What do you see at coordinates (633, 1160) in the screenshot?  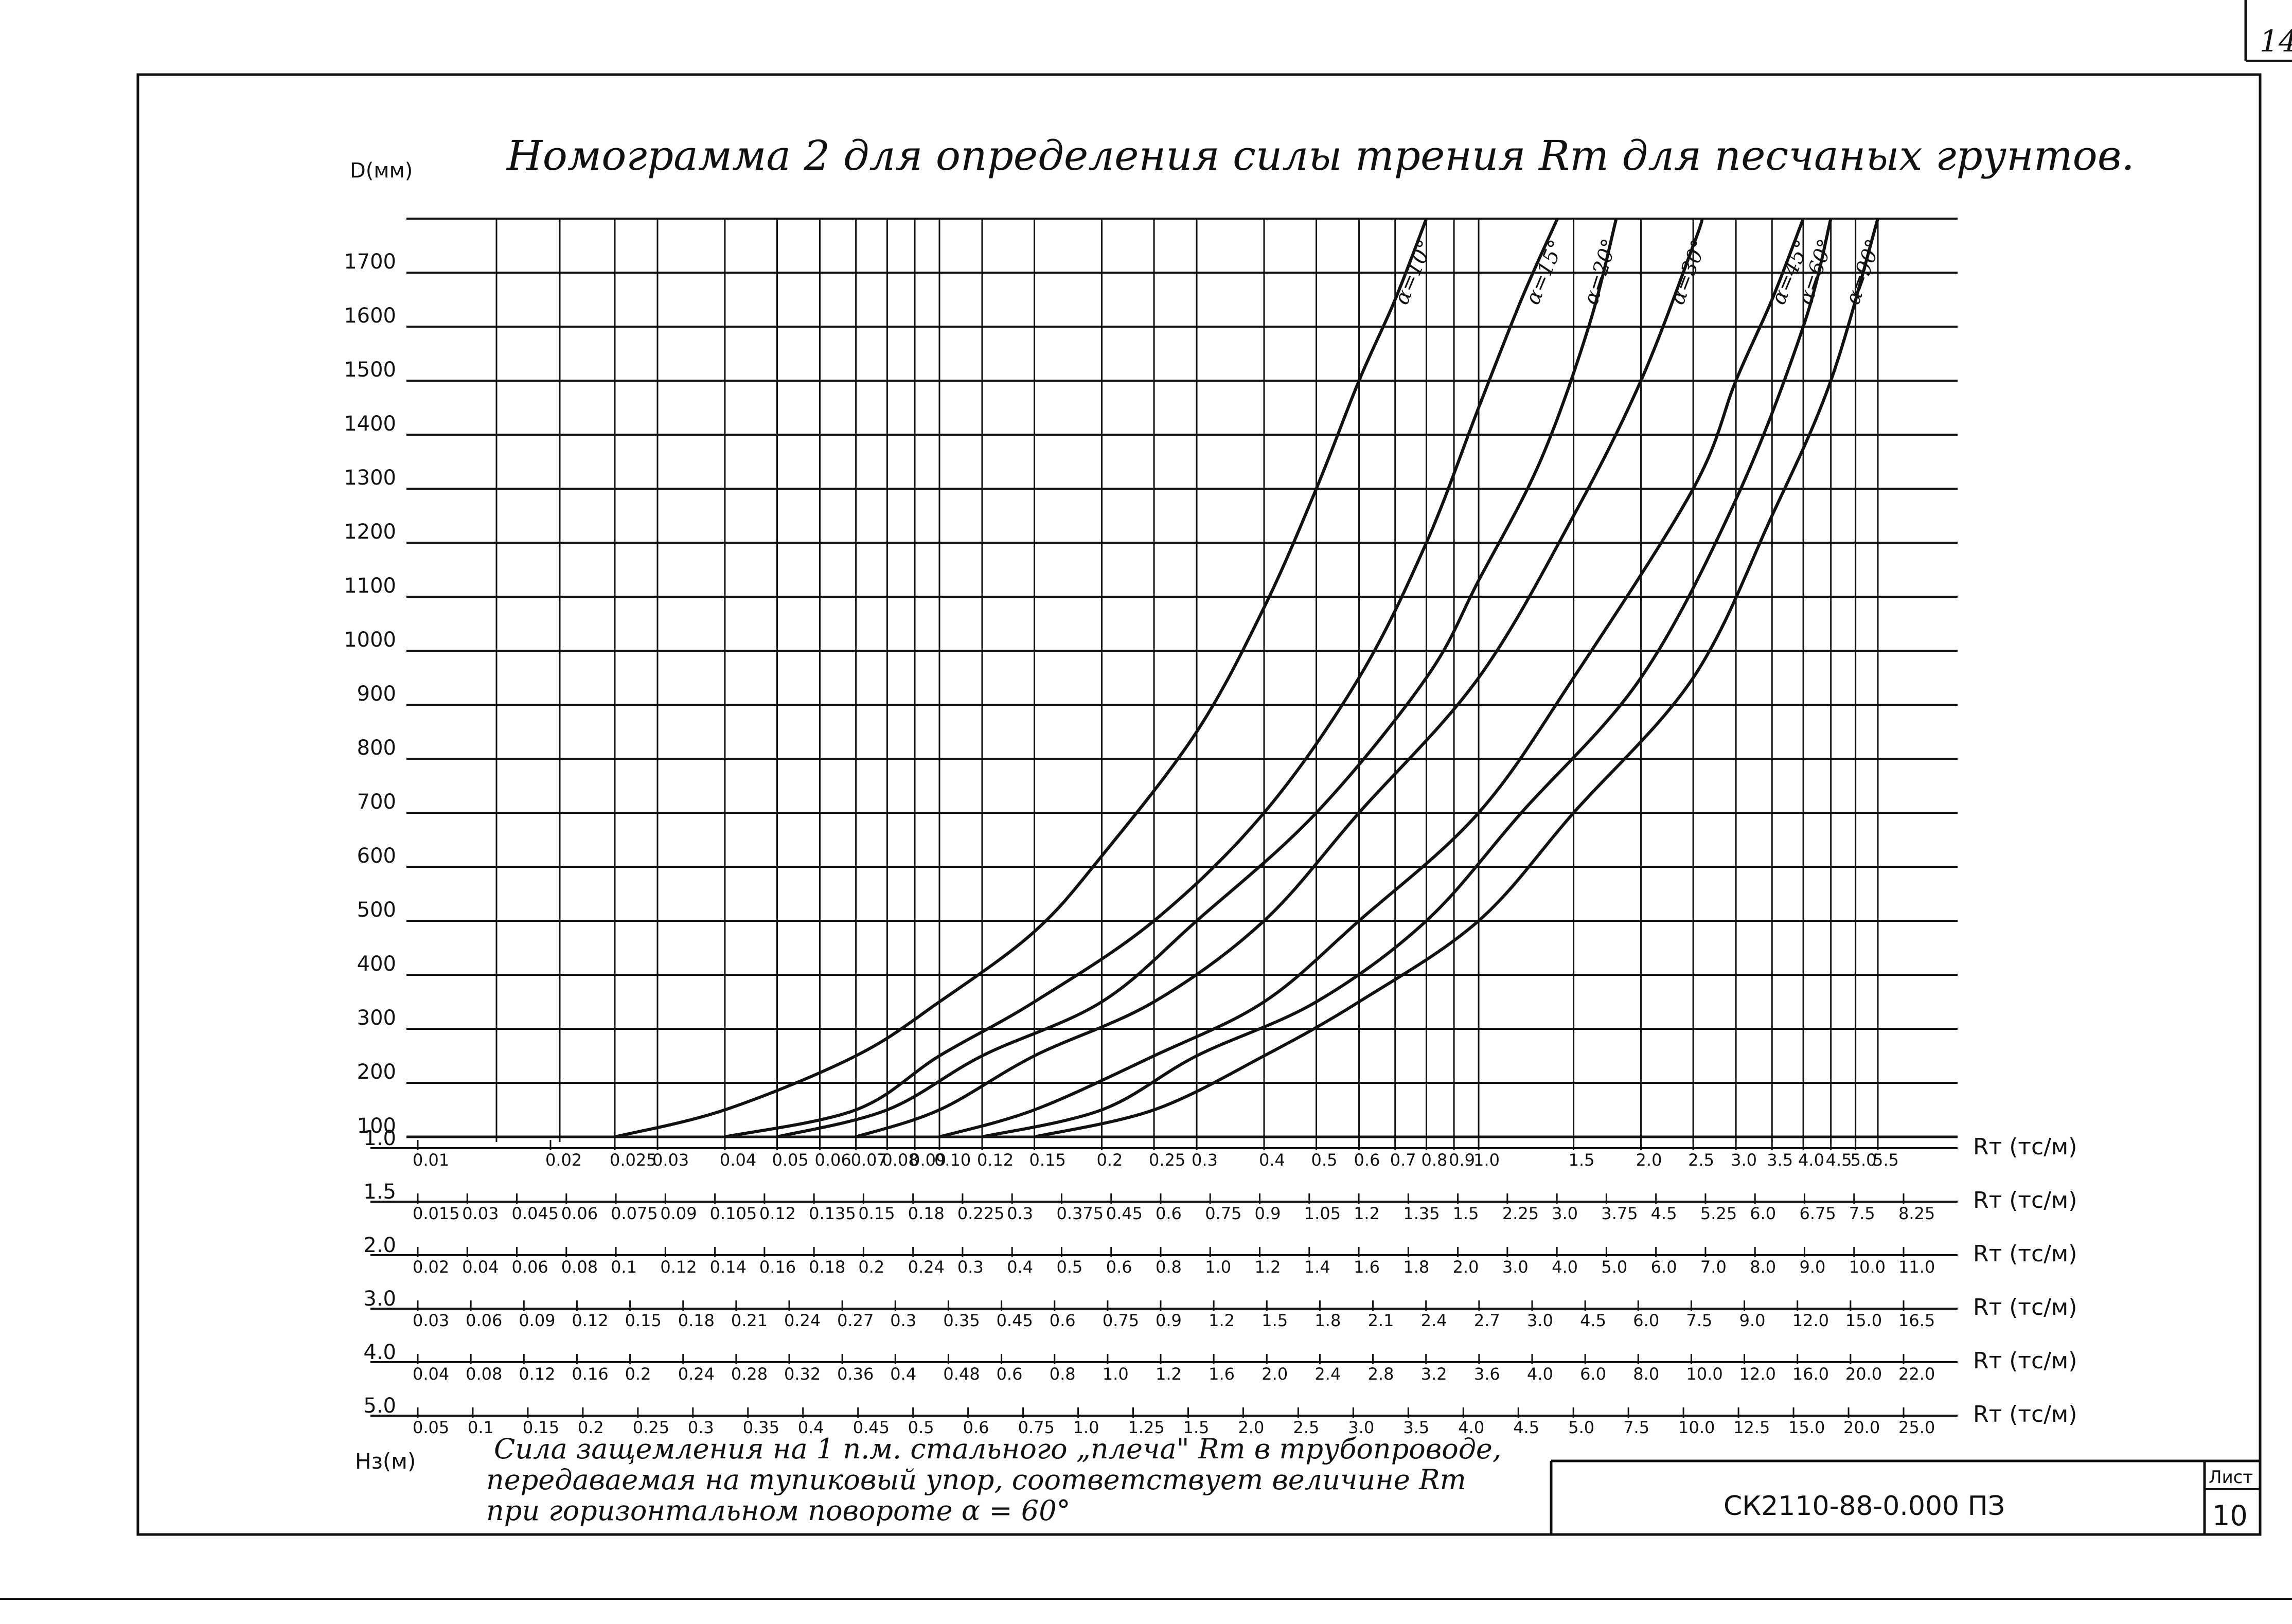 I see `scale-tick-label: 0.025` at bounding box center [633, 1160].